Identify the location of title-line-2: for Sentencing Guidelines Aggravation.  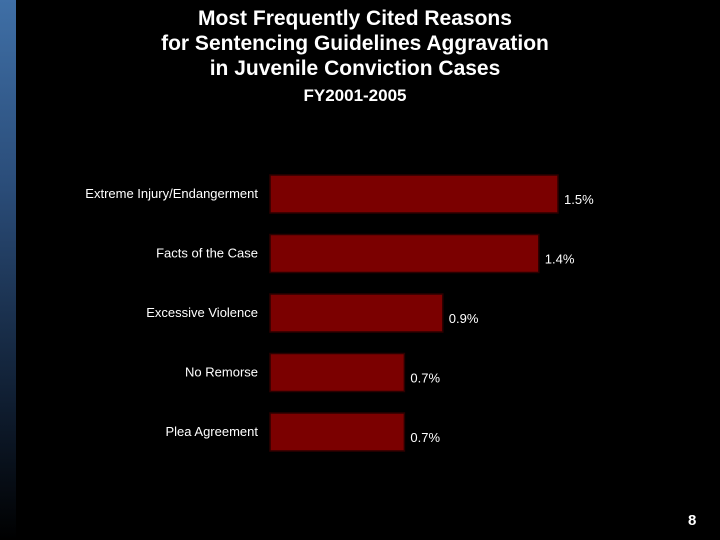
(355, 43).